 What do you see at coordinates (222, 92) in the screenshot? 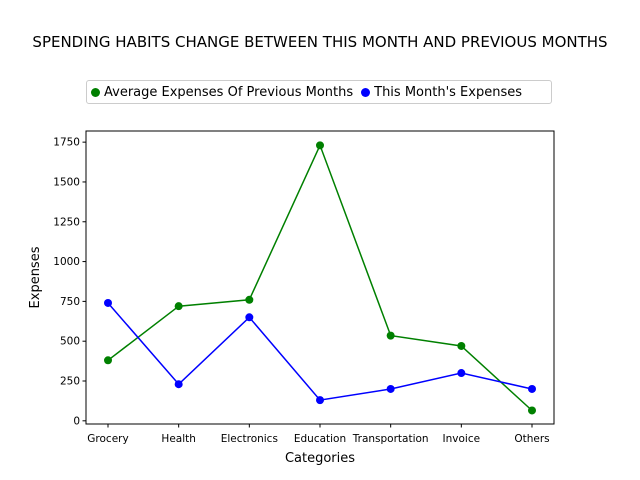
I see `legend-item-previous-months: Average Expenses Of Previous Months` at bounding box center [222, 92].